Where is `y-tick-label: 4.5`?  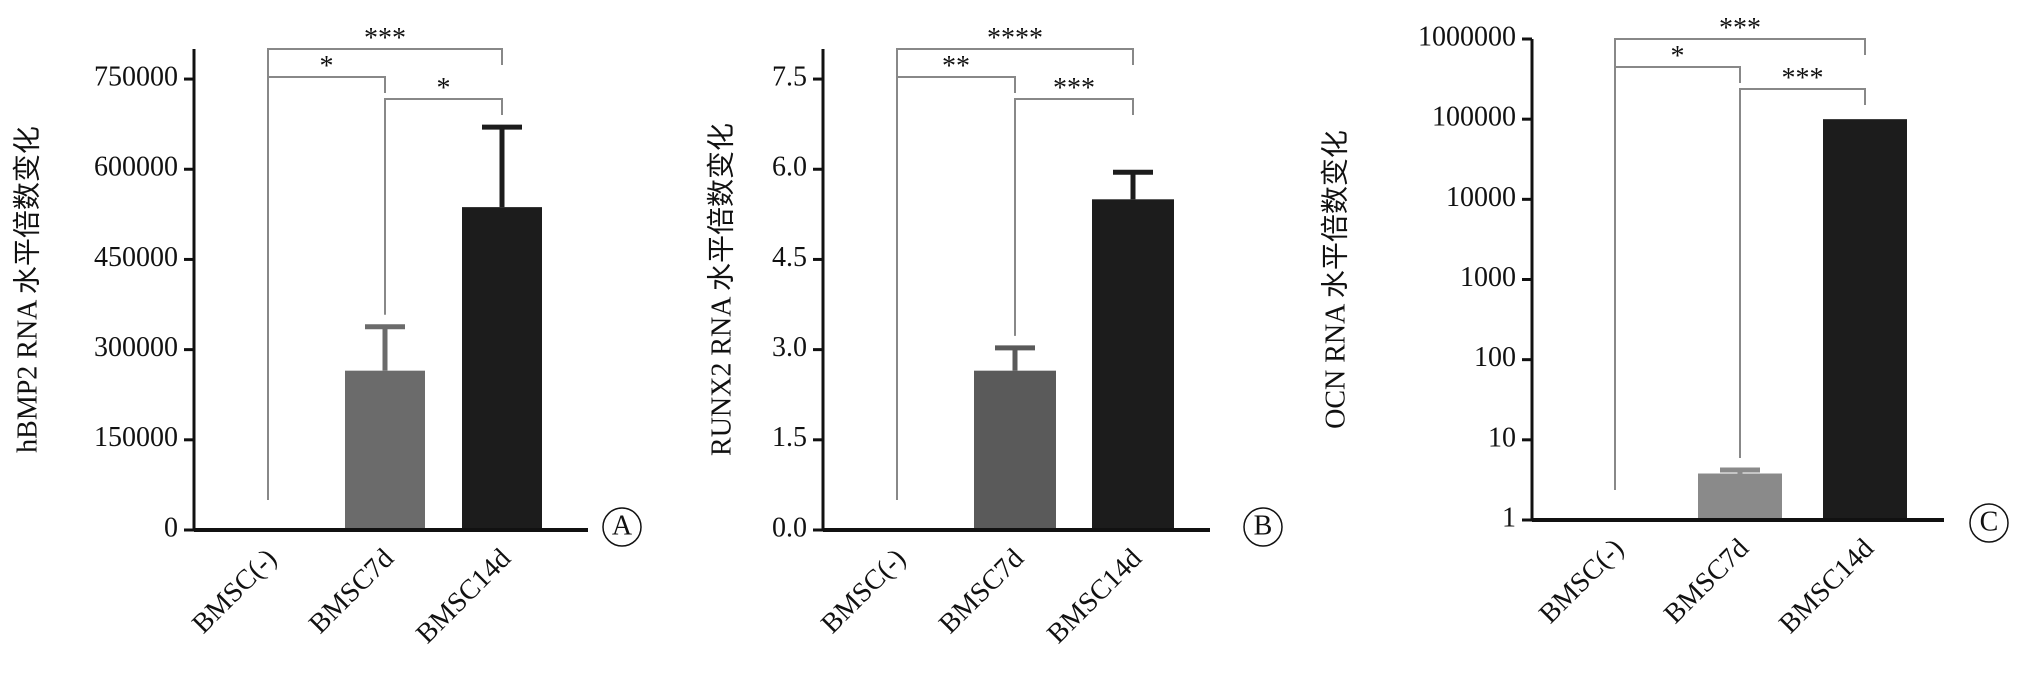 y-tick-label: 4.5 is located at coordinates (789, 257).